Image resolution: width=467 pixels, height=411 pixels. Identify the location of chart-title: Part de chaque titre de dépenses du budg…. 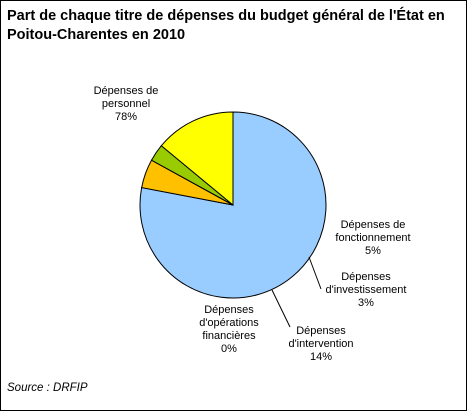
(226, 25).